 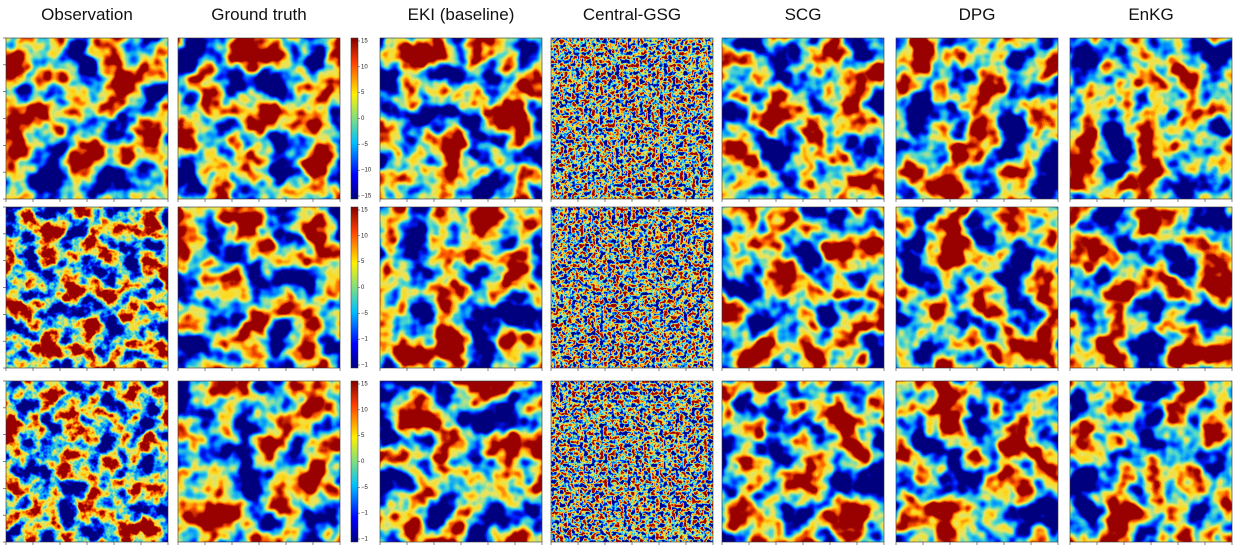 What do you see at coordinates (977, 14) in the screenshot?
I see `column-title: DPG` at bounding box center [977, 14].